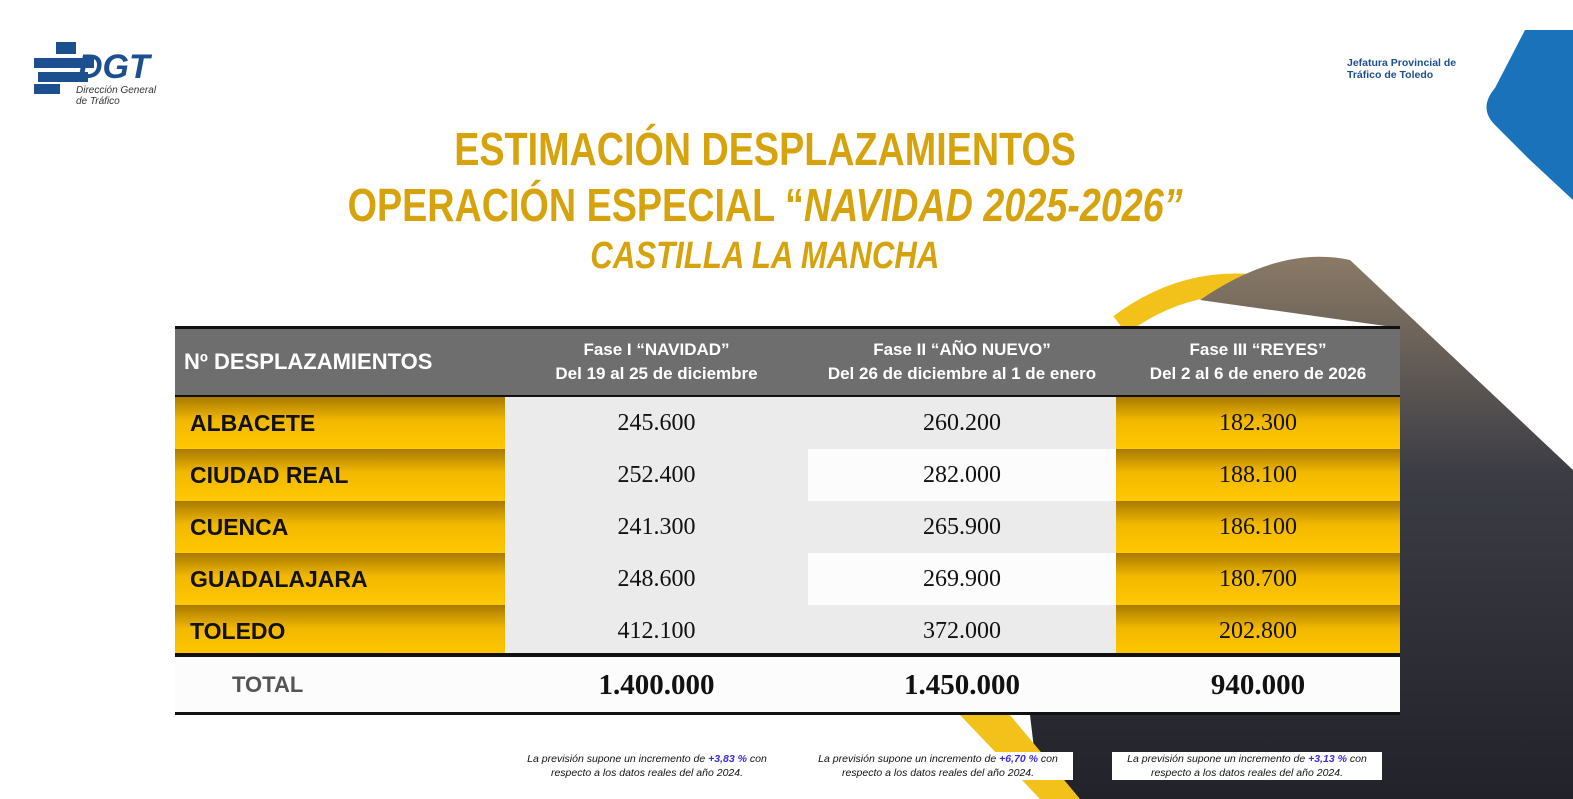  What do you see at coordinates (962, 423) in the screenshot?
I see `value-cell: 260.200` at bounding box center [962, 423].